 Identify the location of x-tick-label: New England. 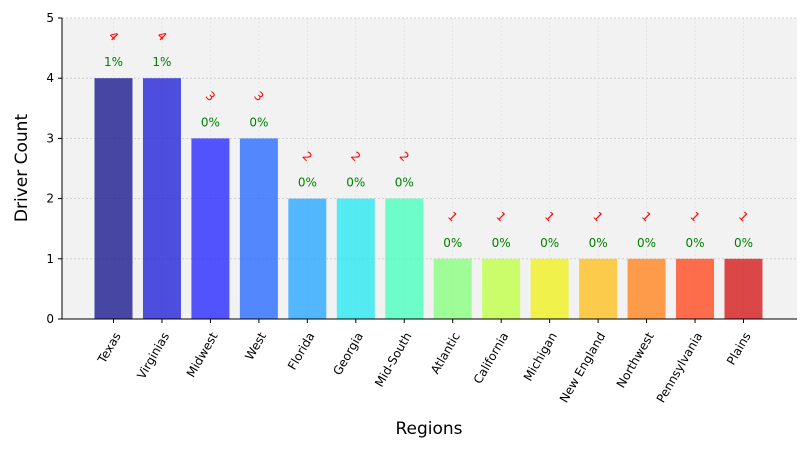
(582, 367).